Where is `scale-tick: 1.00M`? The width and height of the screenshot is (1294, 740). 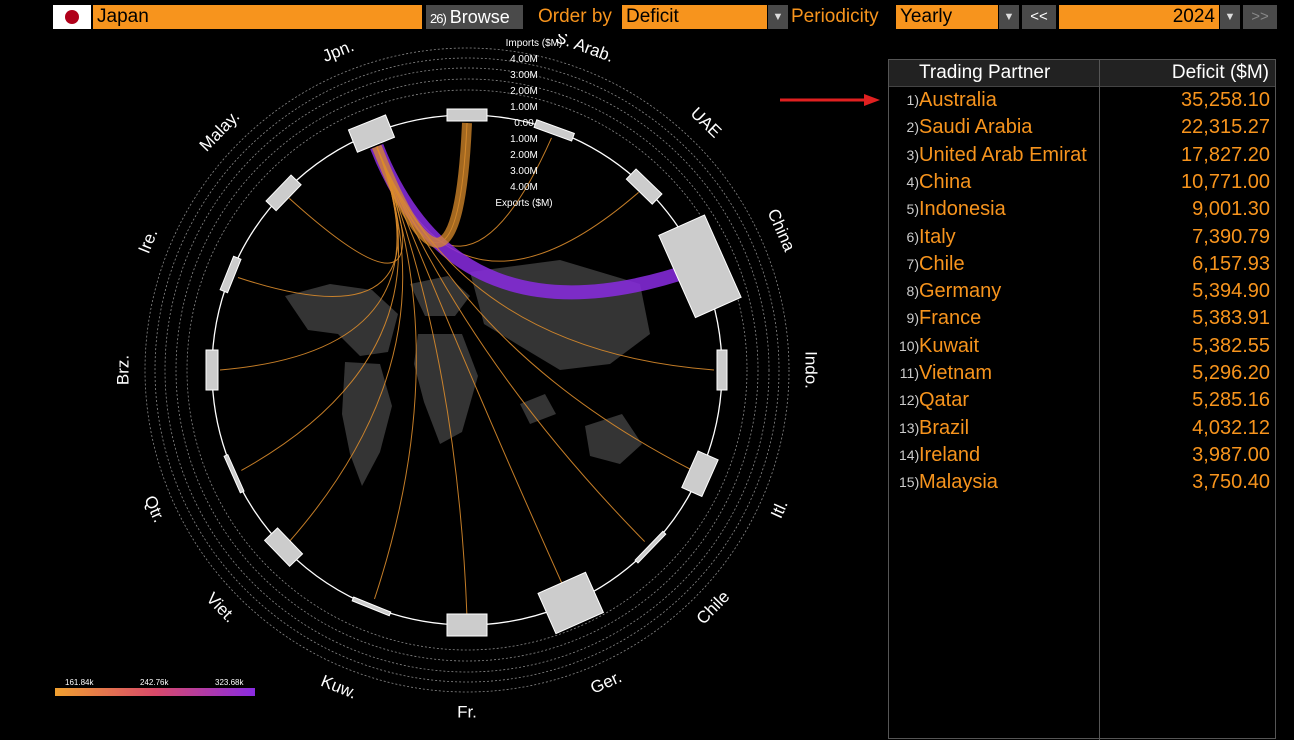
scale-tick: 1.00M is located at coordinates (524, 107).